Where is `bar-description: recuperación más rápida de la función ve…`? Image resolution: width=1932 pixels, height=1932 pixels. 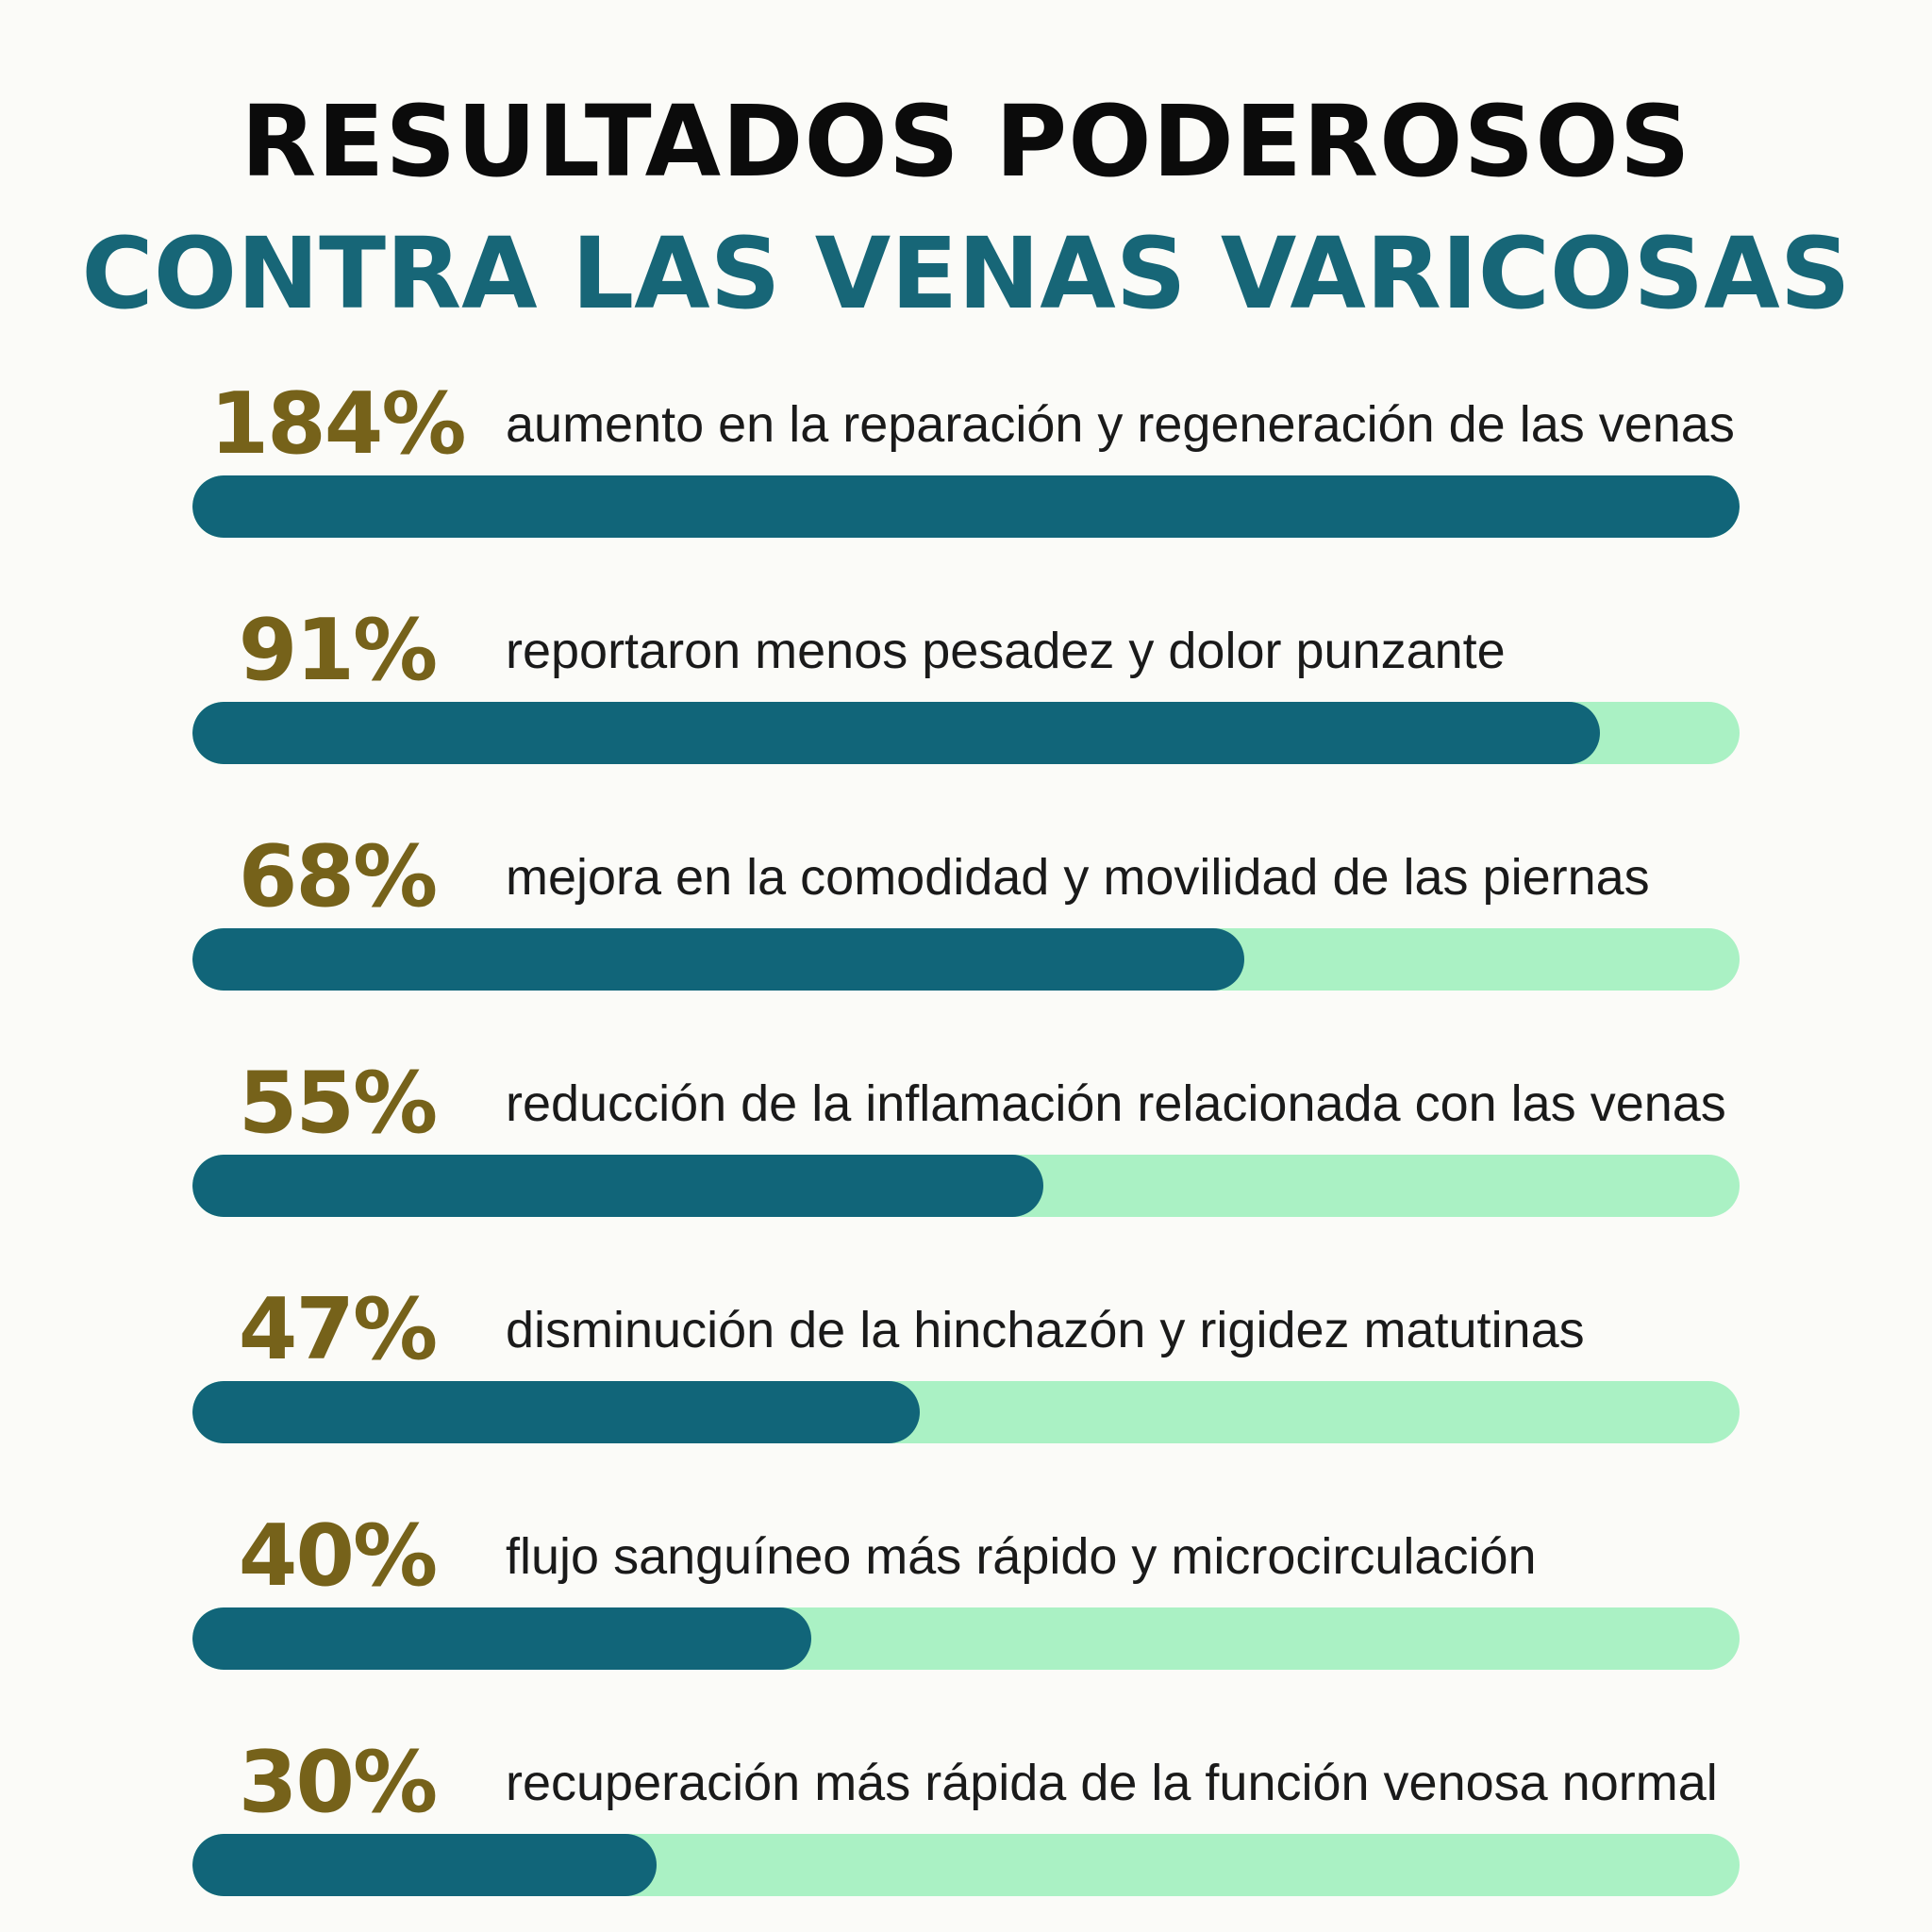 bar-description: recuperación más rápida de la función ve… is located at coordinates (1112, 1783).